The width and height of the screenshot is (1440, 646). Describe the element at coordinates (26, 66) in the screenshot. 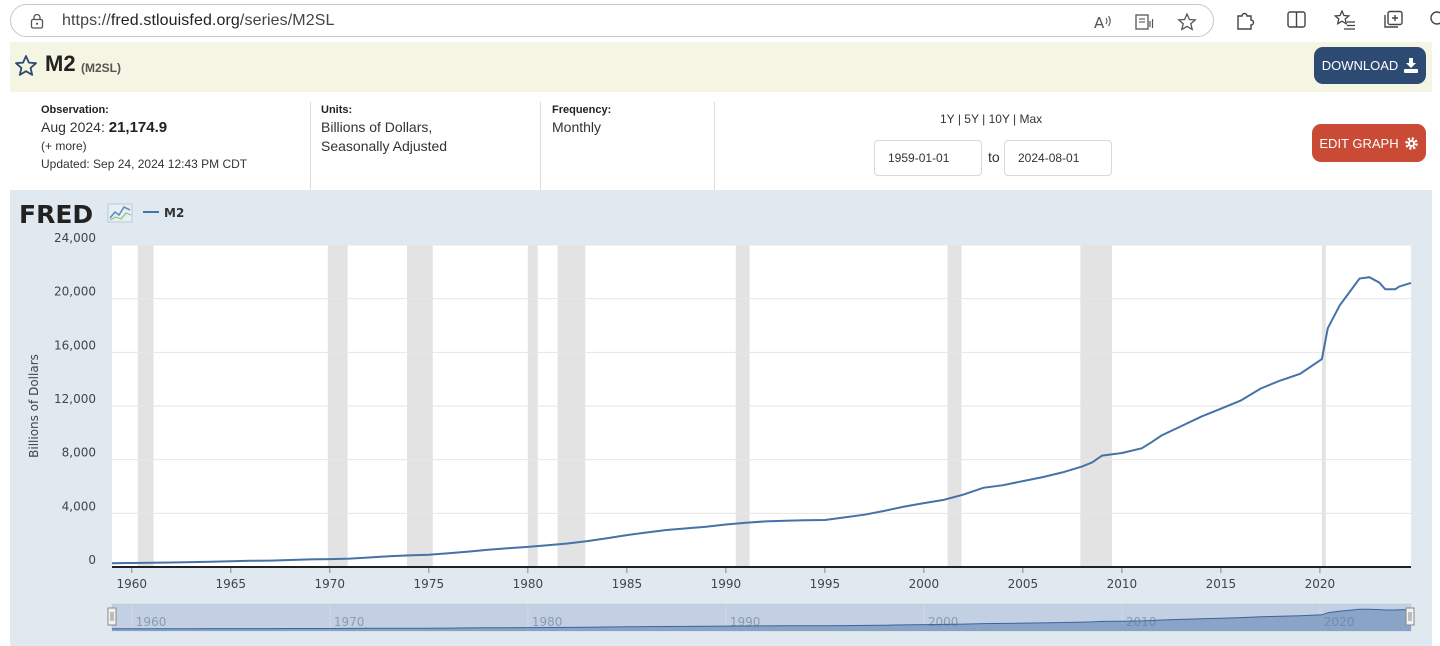

I see `favorite-star-icon` at that location.